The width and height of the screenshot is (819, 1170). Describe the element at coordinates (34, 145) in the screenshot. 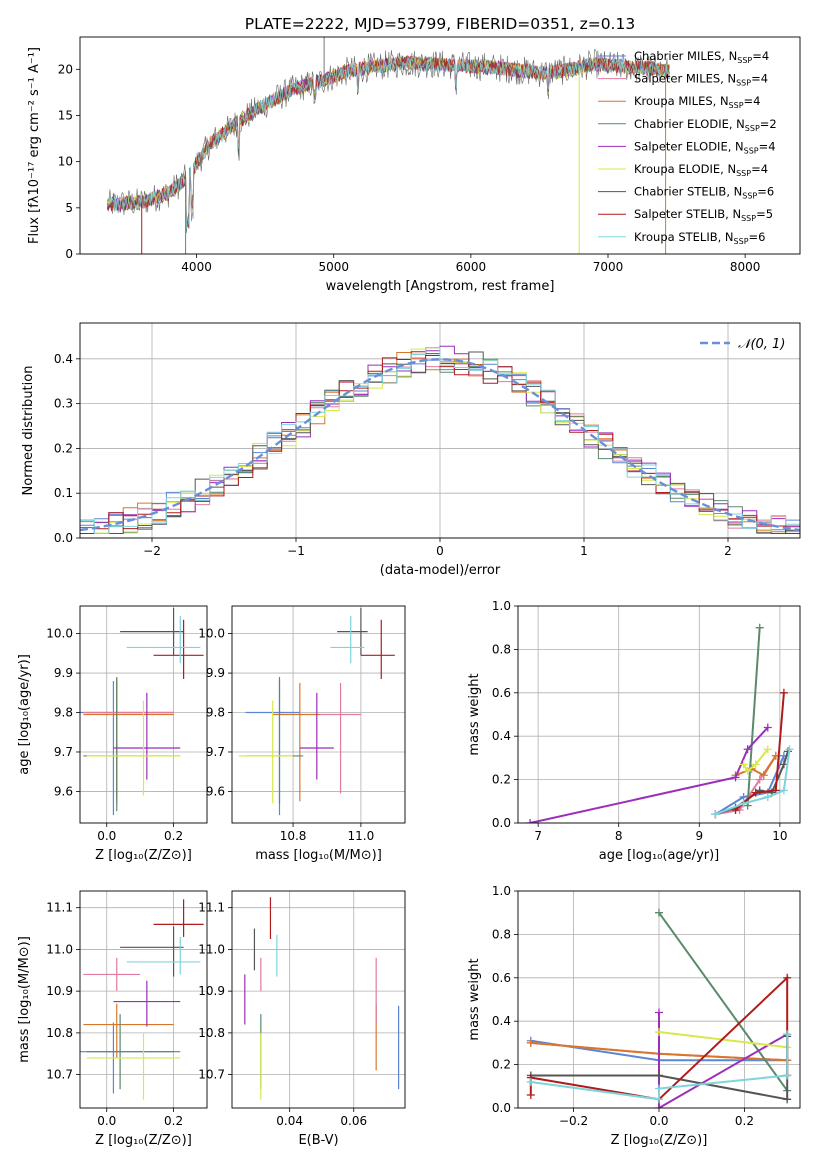

I see `y-axis-label: Flux [fλ10⁻¹⁷ erg cm⁻² s⁻¹ A⁻¹]` at that location.